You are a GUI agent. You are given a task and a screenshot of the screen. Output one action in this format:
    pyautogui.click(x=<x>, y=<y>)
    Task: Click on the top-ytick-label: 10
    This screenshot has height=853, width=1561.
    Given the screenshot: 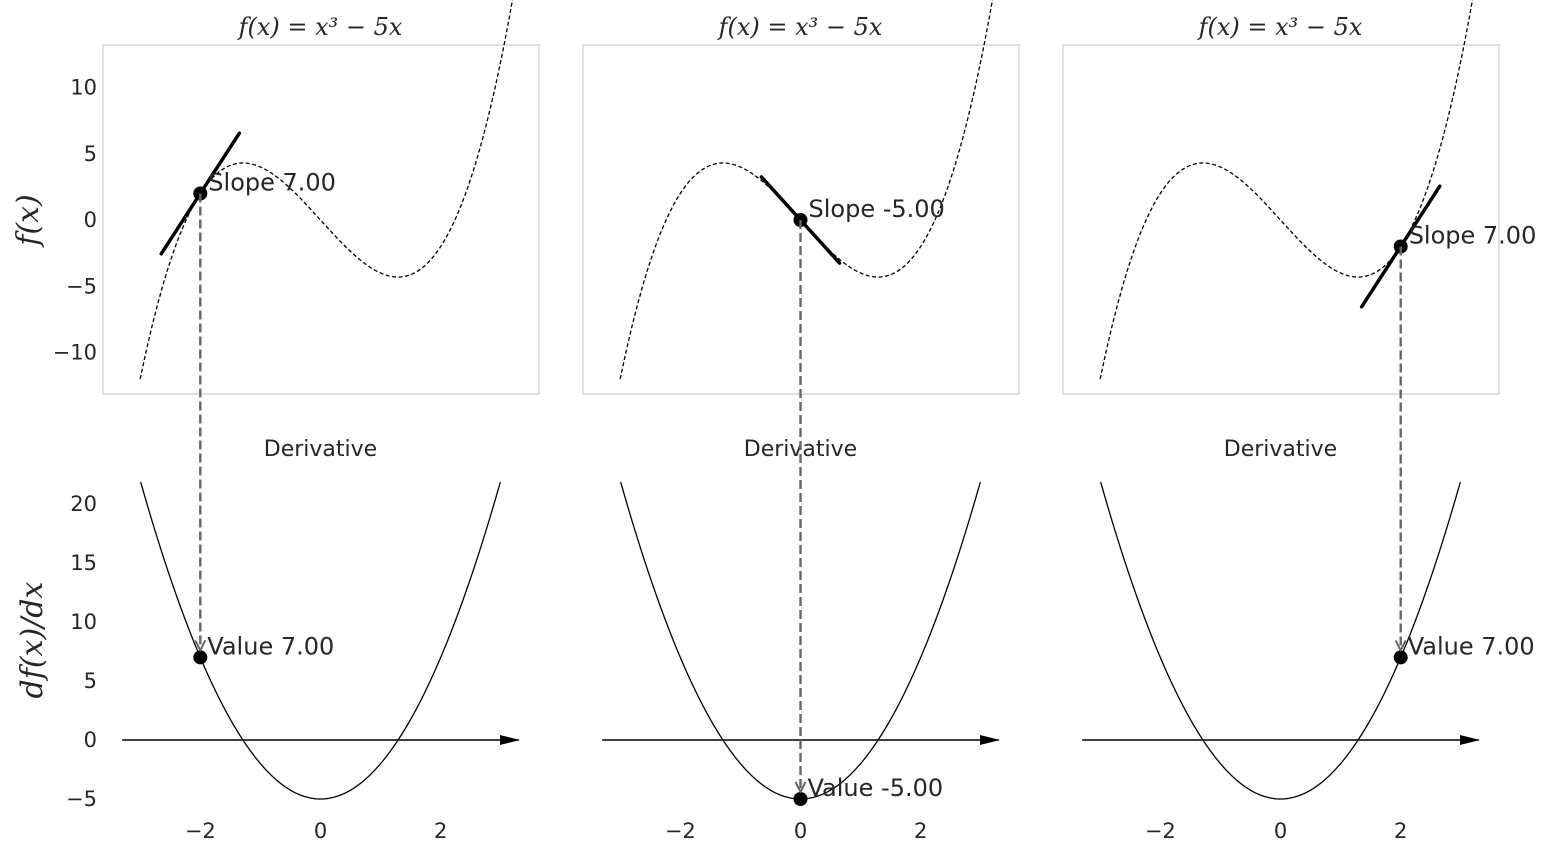 What is the action you would take?
    pyautogui.click(x=83, y=88)
    